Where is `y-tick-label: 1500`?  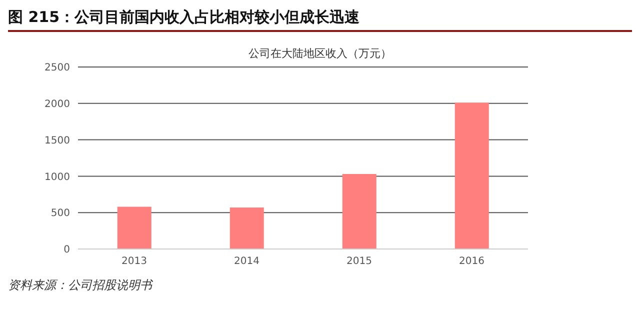 y-tick-label: 1500 is located at coordinates (57, 140).